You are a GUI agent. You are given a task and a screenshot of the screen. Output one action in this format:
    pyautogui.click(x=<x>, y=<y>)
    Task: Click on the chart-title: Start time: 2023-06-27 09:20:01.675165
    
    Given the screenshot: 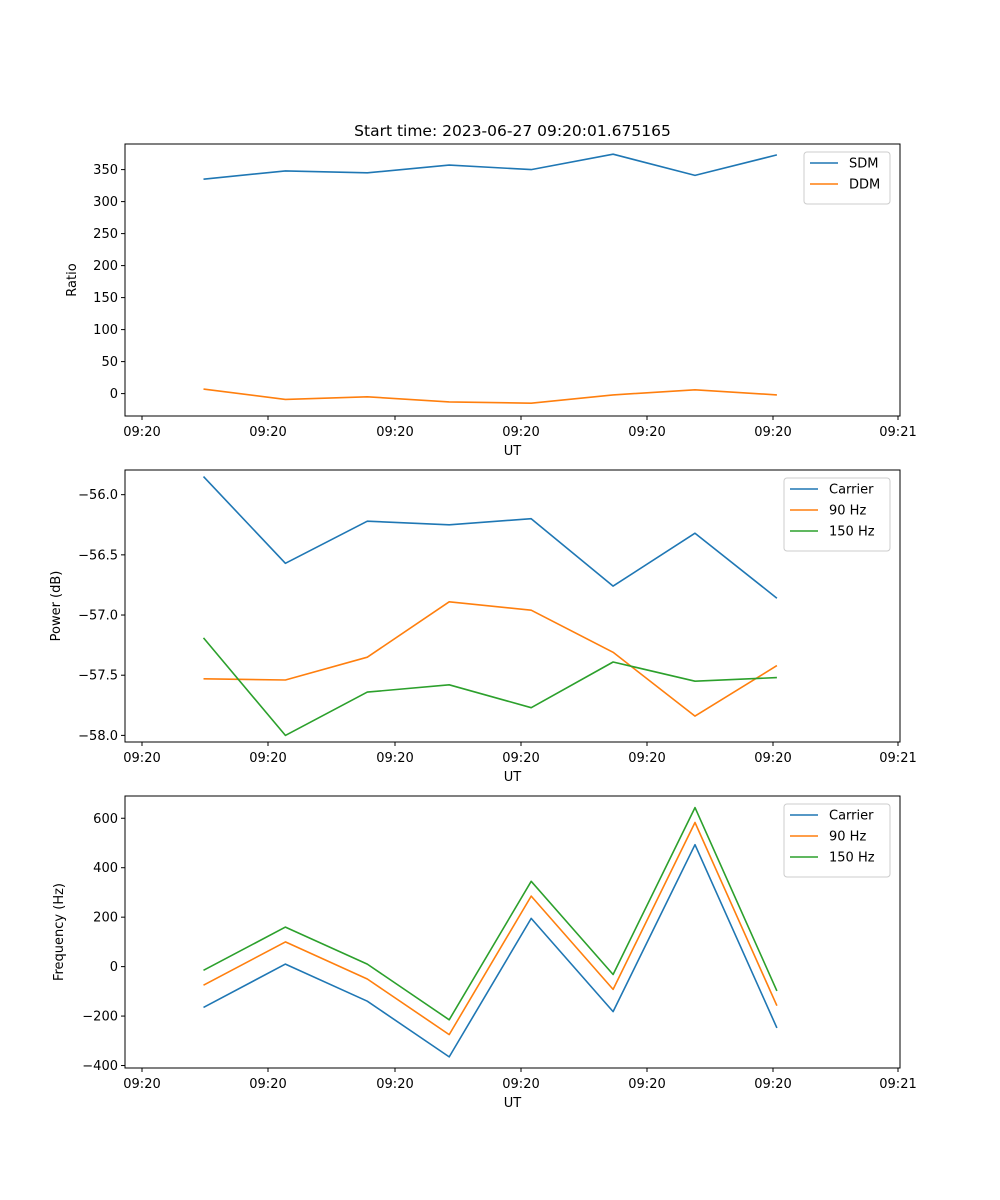 What is the action you would take?
    pyautogui.click(x=512, y=131)
    